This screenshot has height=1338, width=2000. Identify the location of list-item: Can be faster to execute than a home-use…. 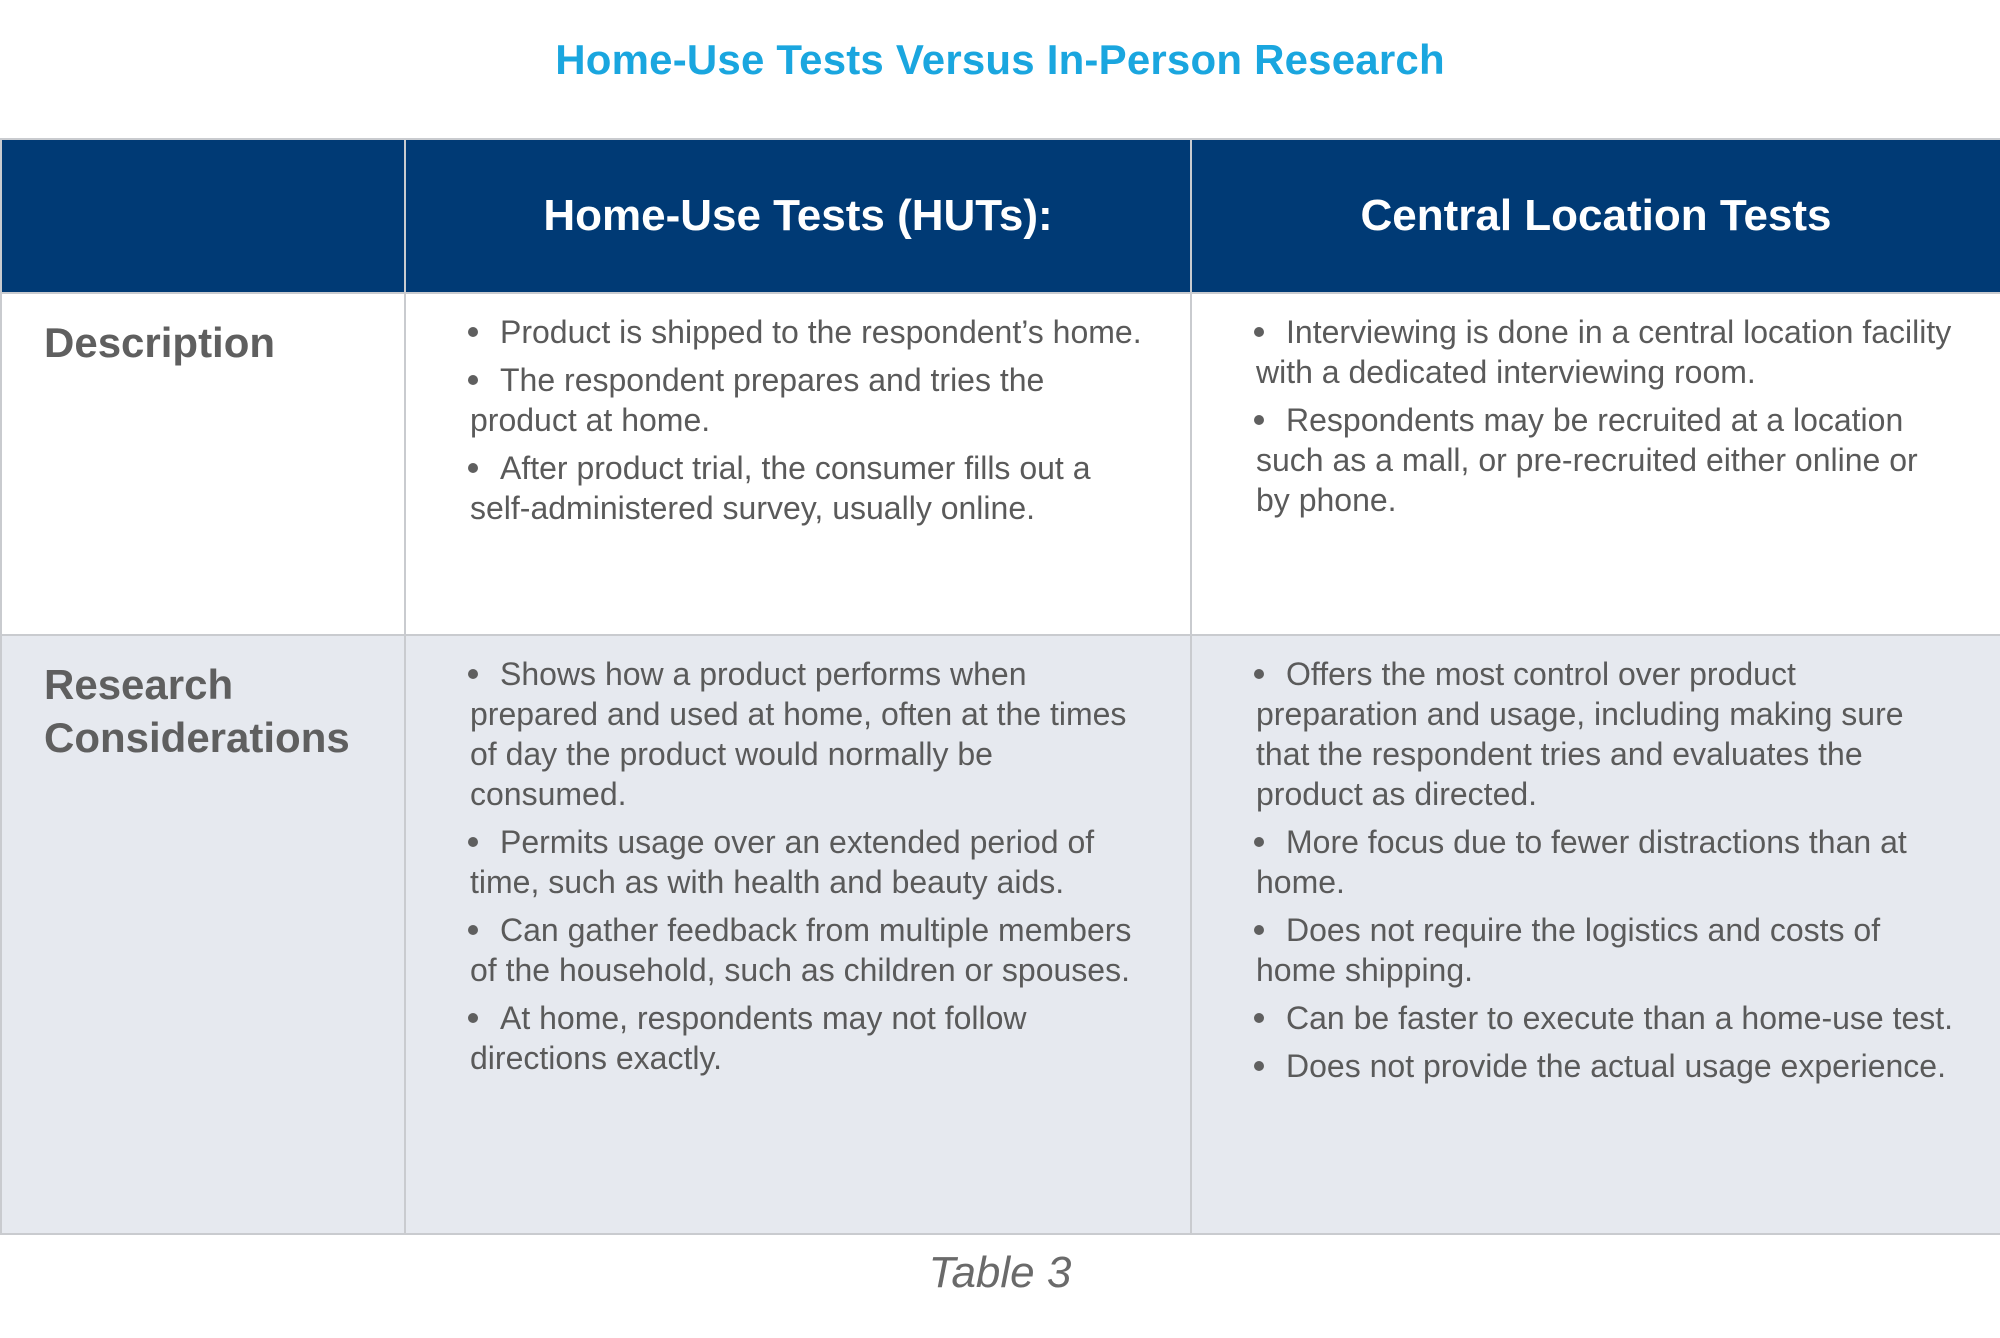
(1607, 1018).